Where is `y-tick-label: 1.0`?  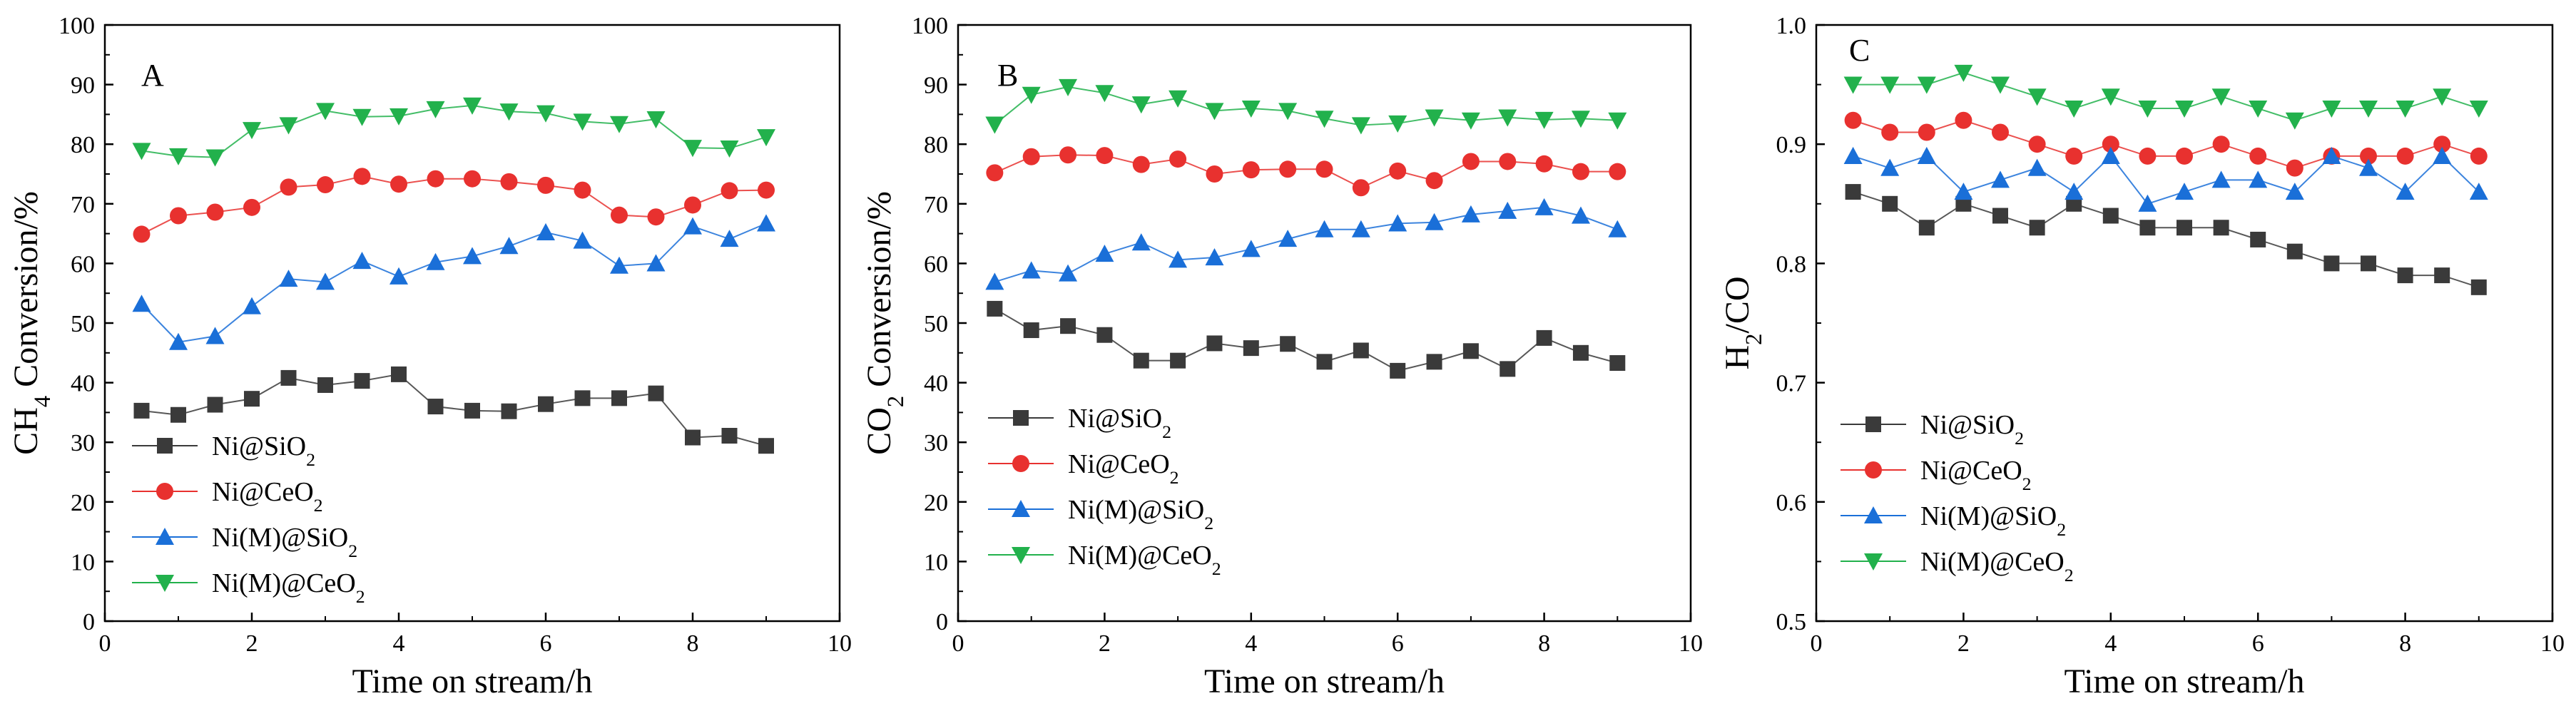 y-tick-label: 1.0 is located at coordinates (1791, 26).